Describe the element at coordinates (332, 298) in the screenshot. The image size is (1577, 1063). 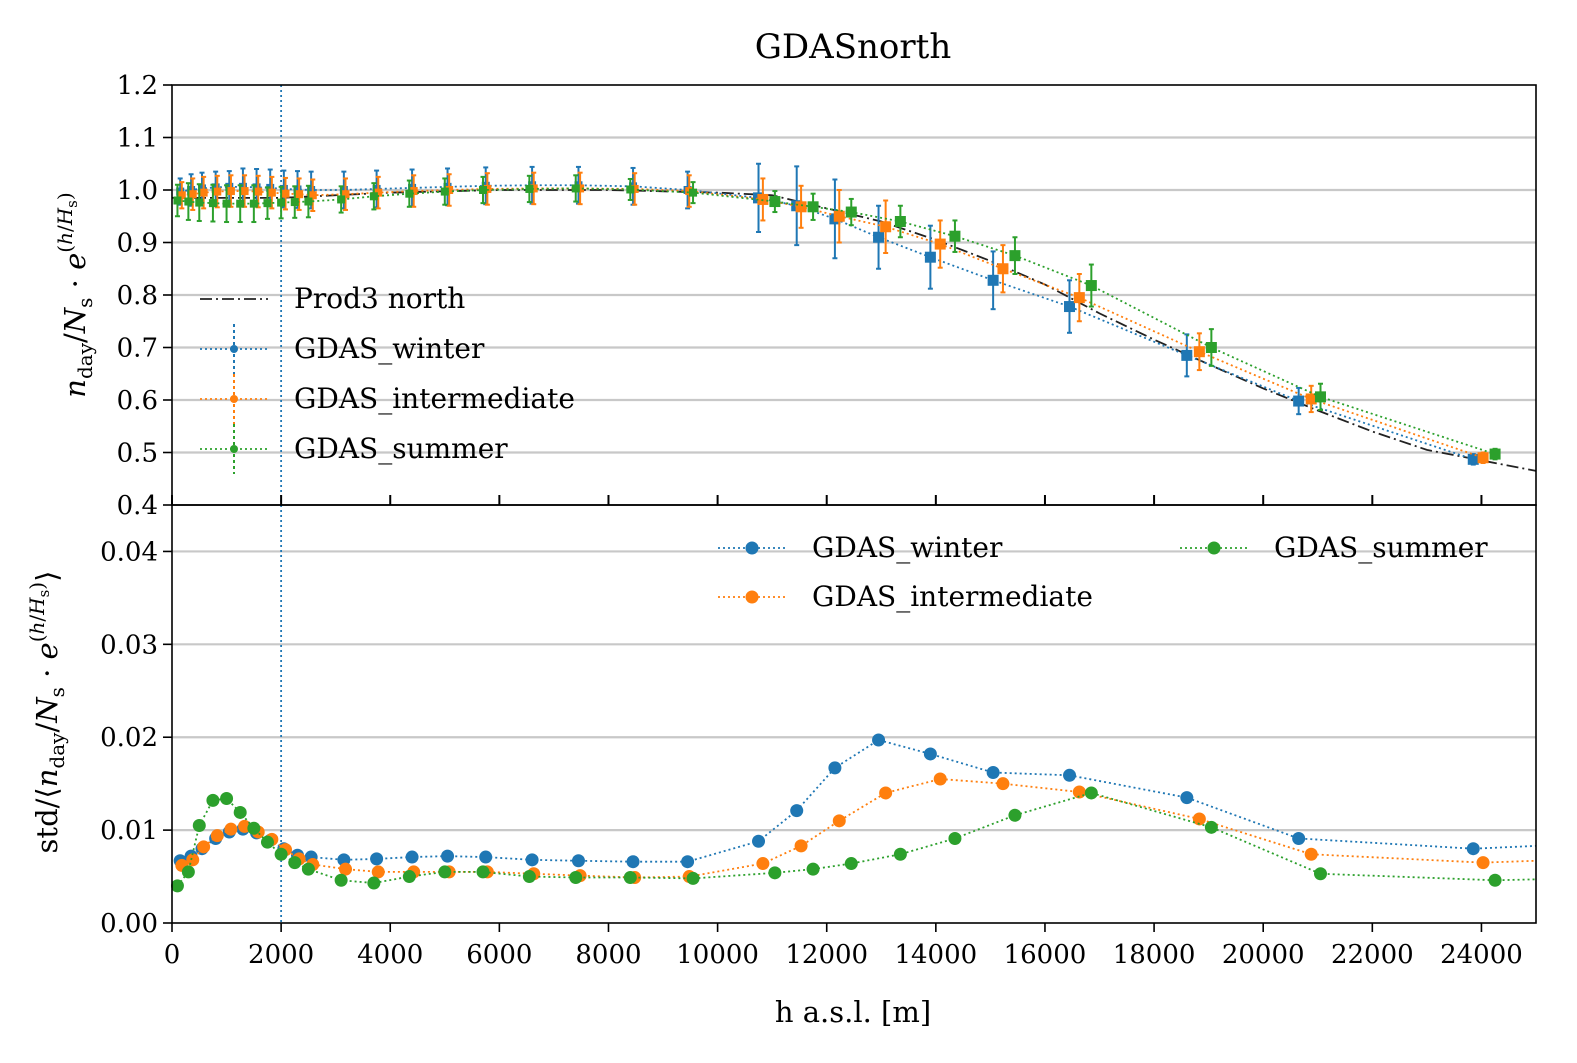
I see `legend-entry-prod3-north: Prod3 north` at that location.